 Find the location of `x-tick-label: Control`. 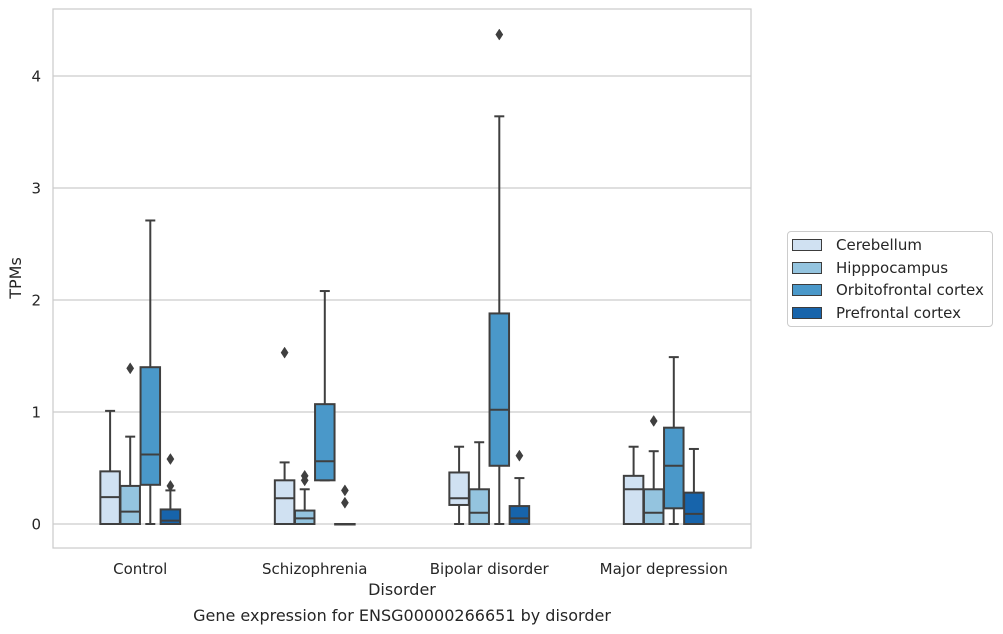

x-tick-label: Control is located at coordinates (140, 569).